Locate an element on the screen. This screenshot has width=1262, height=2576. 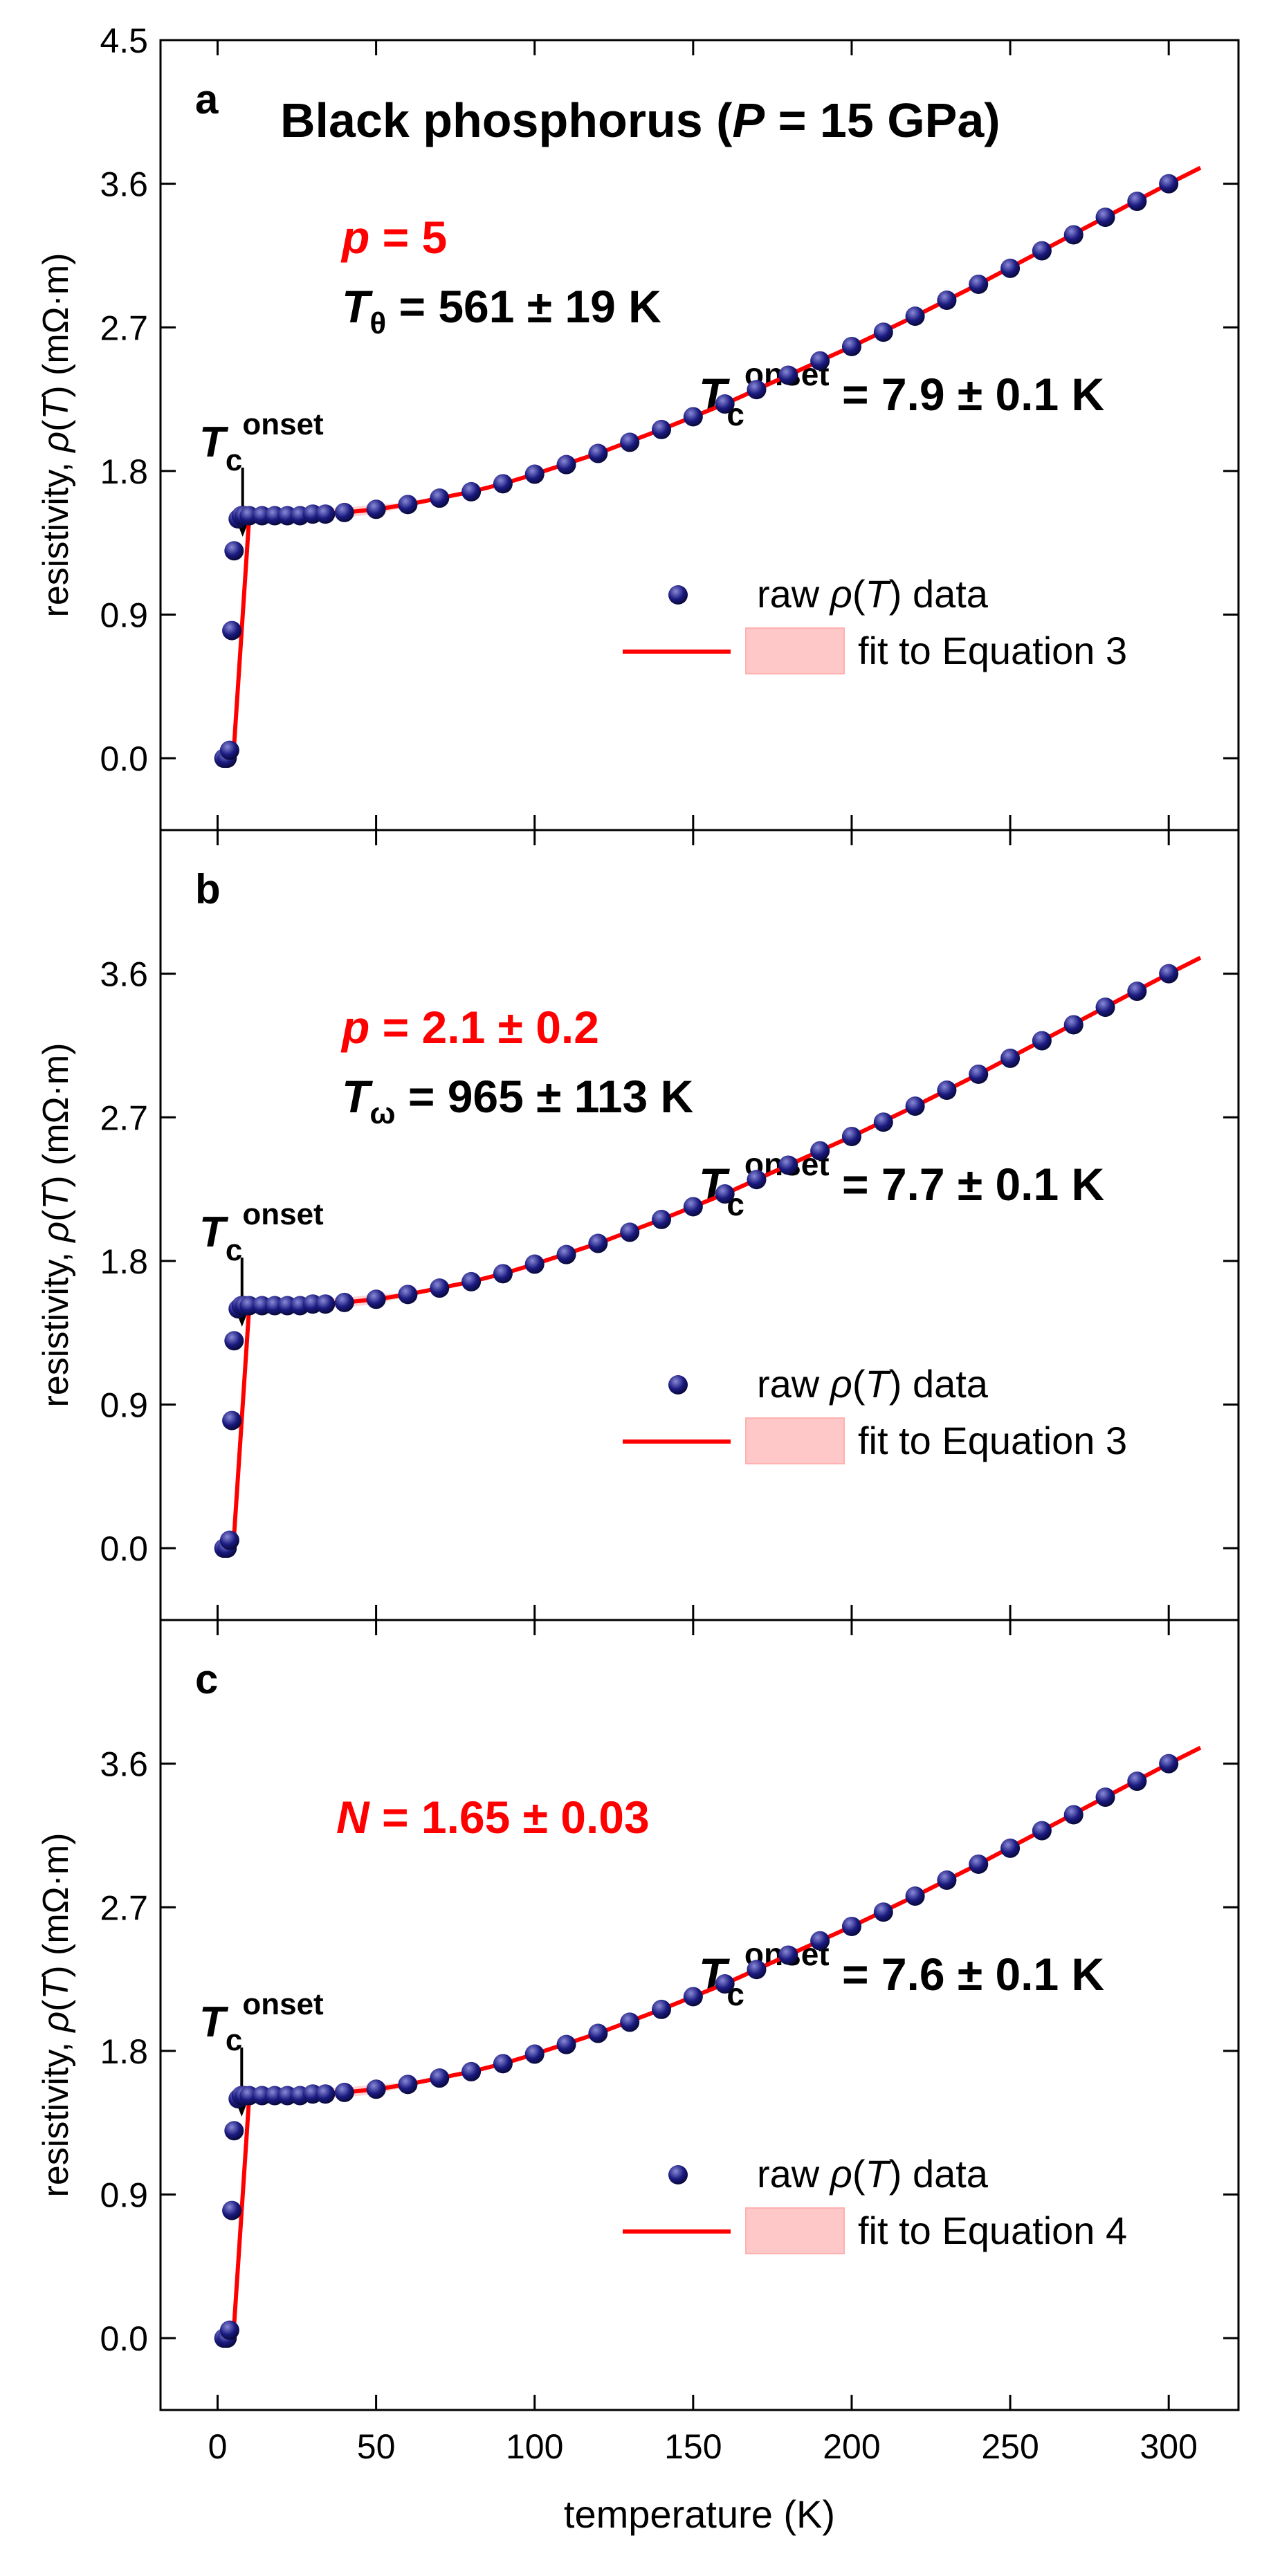
y-tick-label: 4.5 is located at coordinates (124, 40).